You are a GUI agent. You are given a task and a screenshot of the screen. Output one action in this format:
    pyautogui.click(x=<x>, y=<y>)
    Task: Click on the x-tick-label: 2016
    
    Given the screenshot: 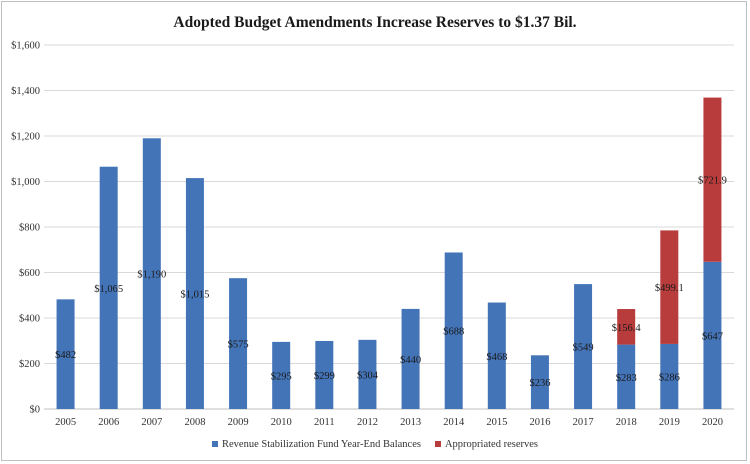 What is the action you would take?
    pyautogui.click(x=539, y=422)
    